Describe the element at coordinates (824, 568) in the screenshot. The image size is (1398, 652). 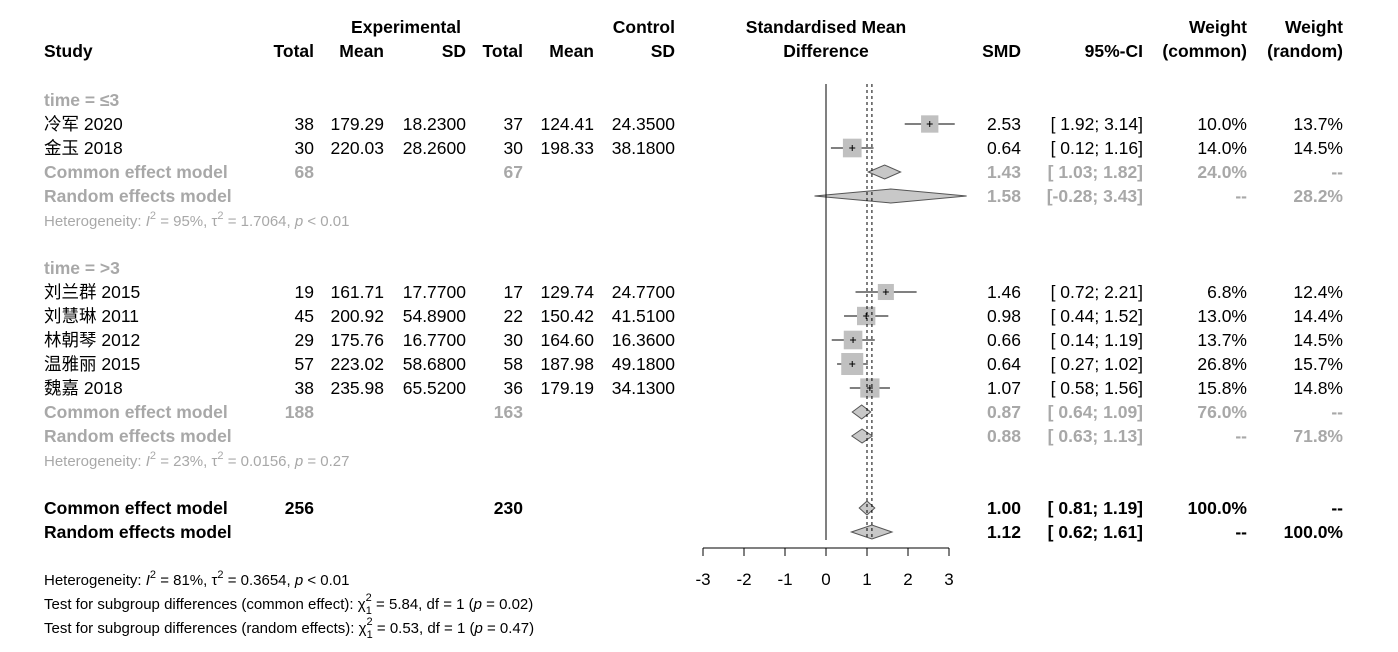
I see `x-axis: -3 -2 -1 0 1 2 3` at that location.